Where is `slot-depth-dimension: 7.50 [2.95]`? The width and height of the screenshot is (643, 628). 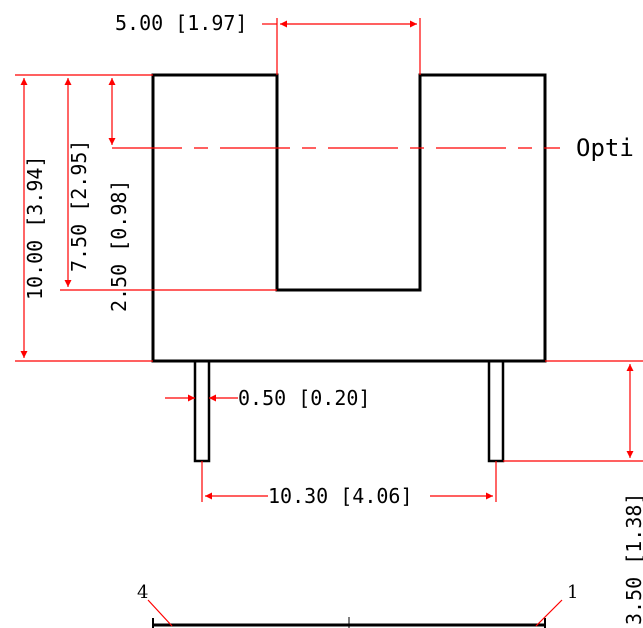
slot-depth-dimension: 7.50 [2.95] is located at coordinates (168, 184).